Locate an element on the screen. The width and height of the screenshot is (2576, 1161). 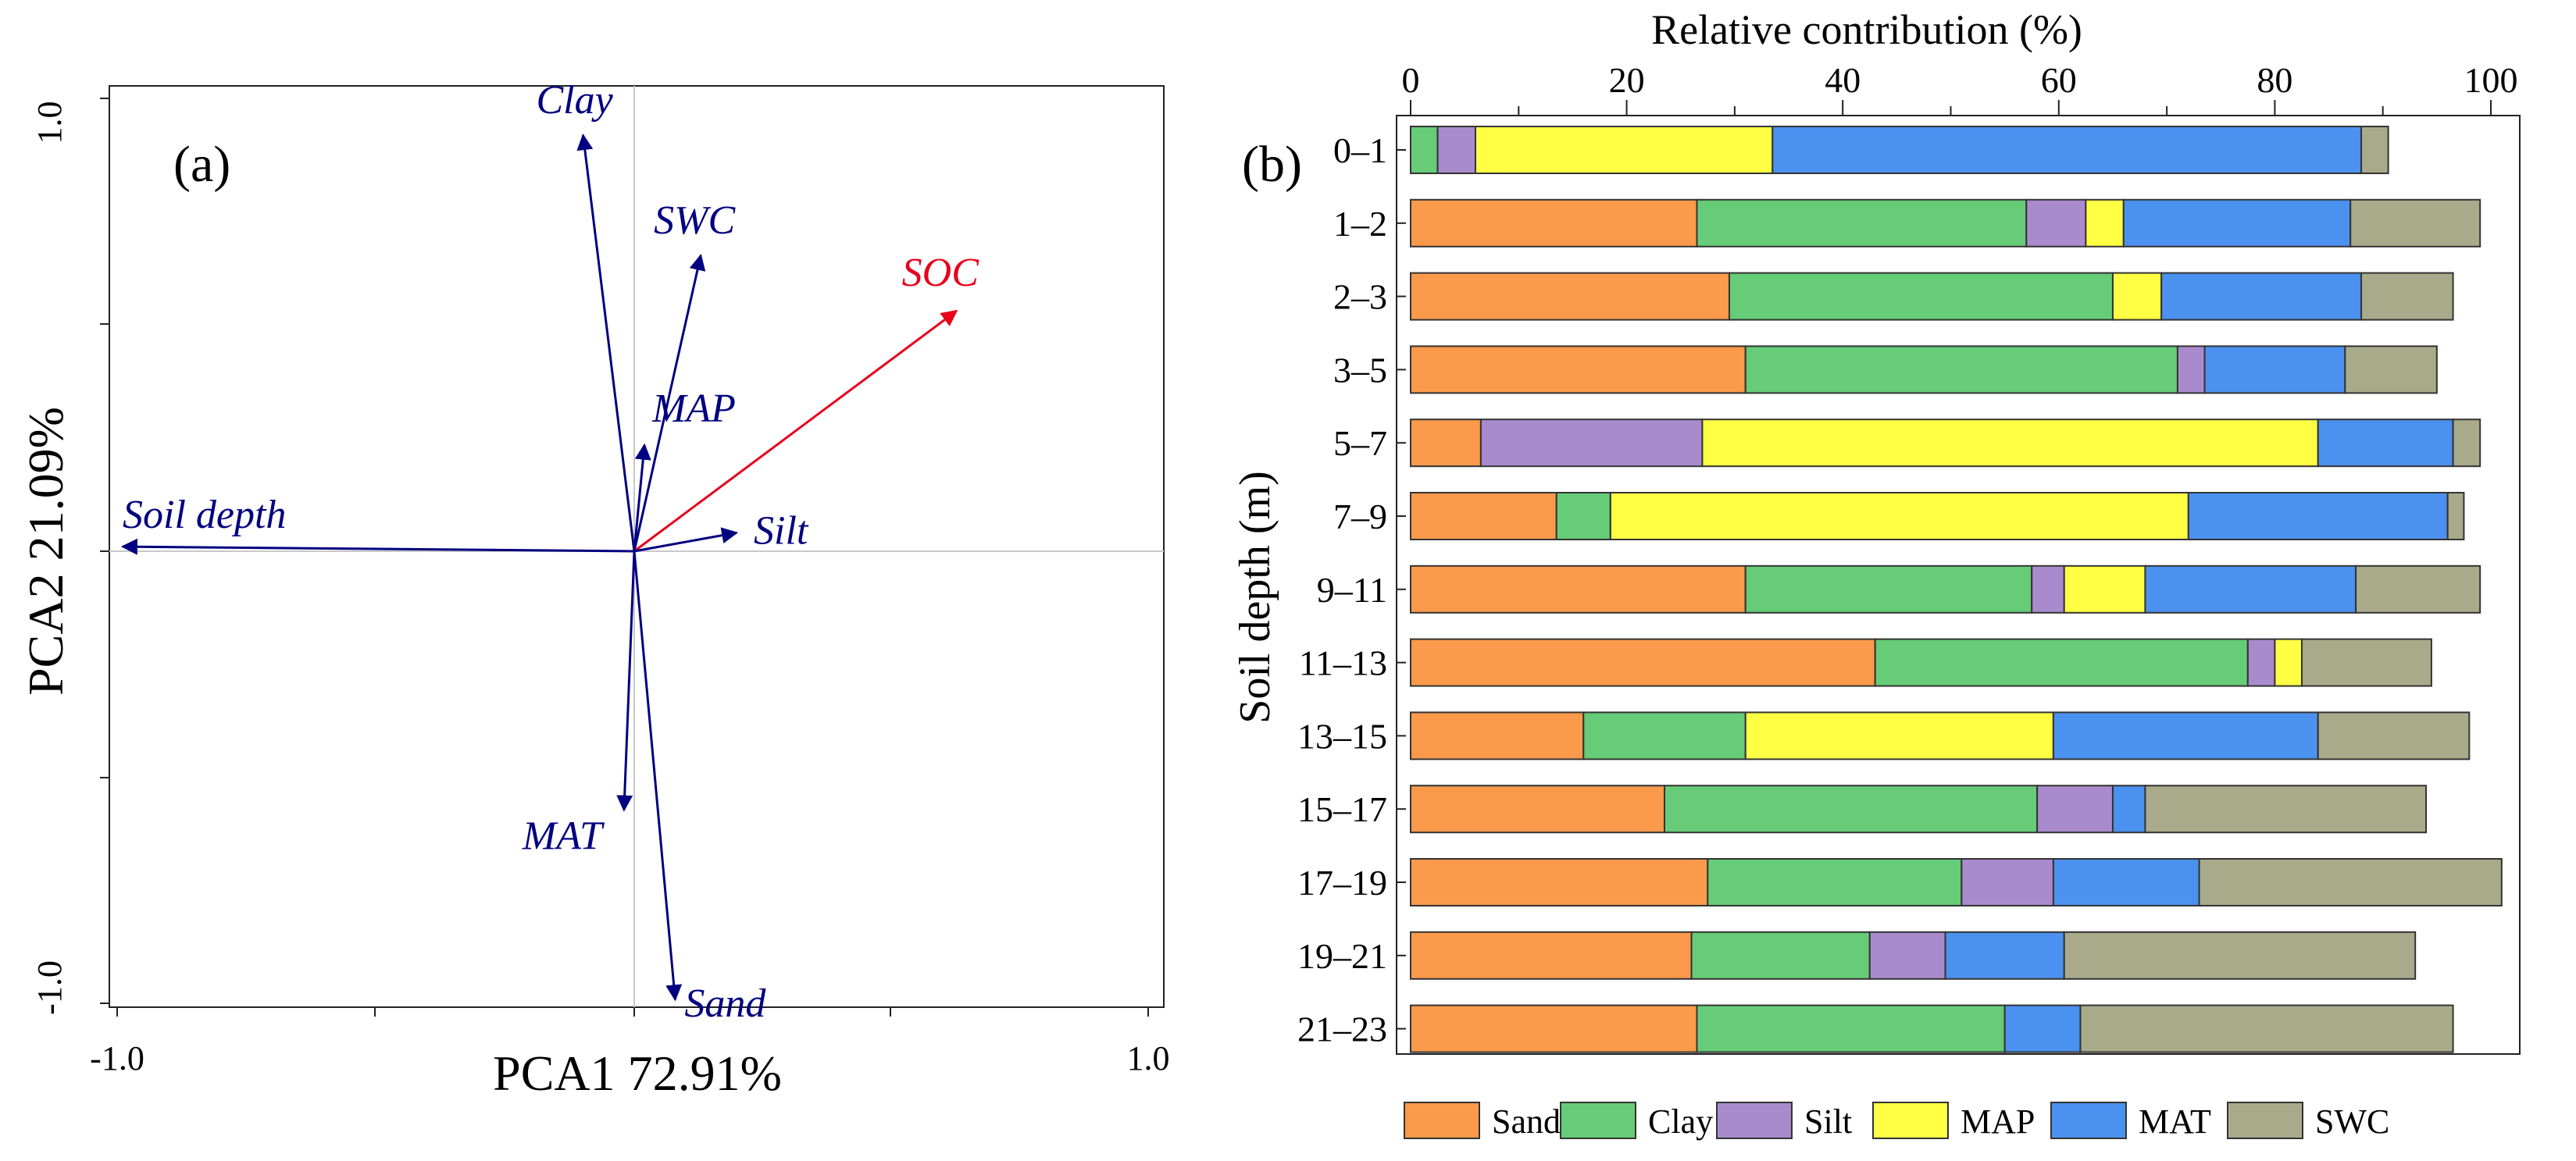
bar-x-ticks: 0 20 40 60 80 100 is located at coordinates (1960, 88).